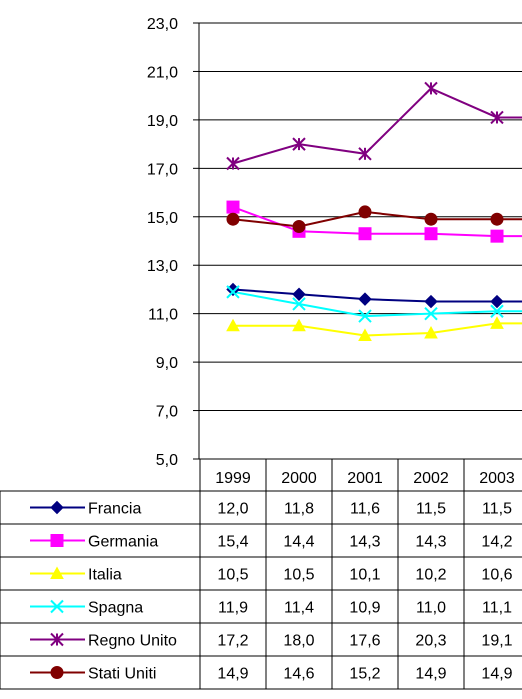 The width and height of the screenshot is (522, 699). I want to click on series-line-italia, so click(377, 329).